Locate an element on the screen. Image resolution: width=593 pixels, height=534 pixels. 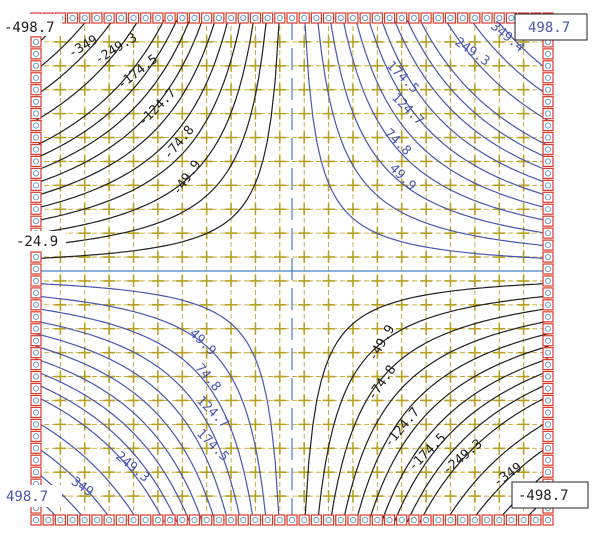
contour-label-bottom-left: 249.3 is located at coordinates (132, 467).